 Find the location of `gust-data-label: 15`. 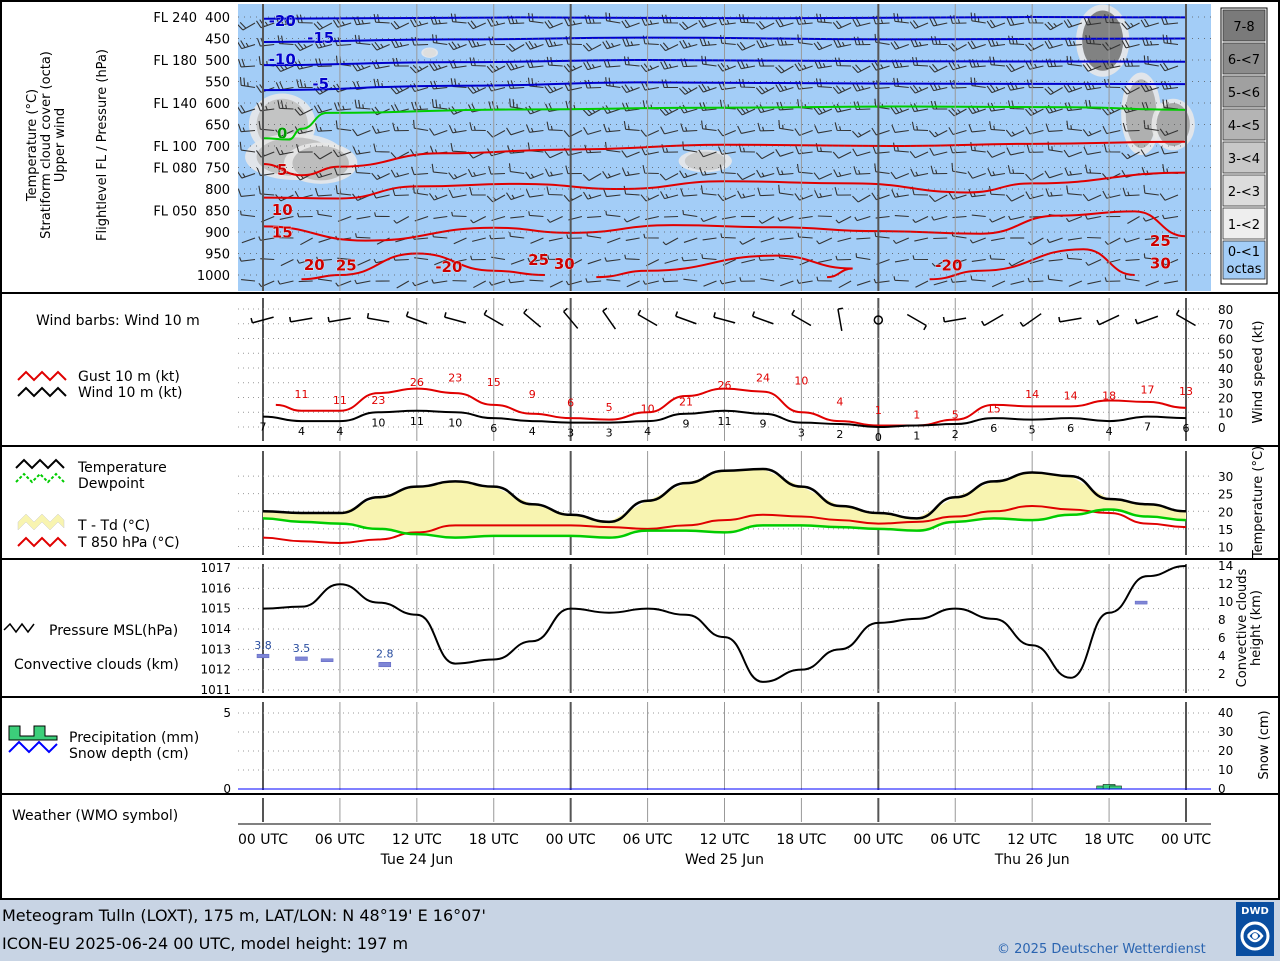

gust-data-label: 15 is located at coordinates (994, 409).